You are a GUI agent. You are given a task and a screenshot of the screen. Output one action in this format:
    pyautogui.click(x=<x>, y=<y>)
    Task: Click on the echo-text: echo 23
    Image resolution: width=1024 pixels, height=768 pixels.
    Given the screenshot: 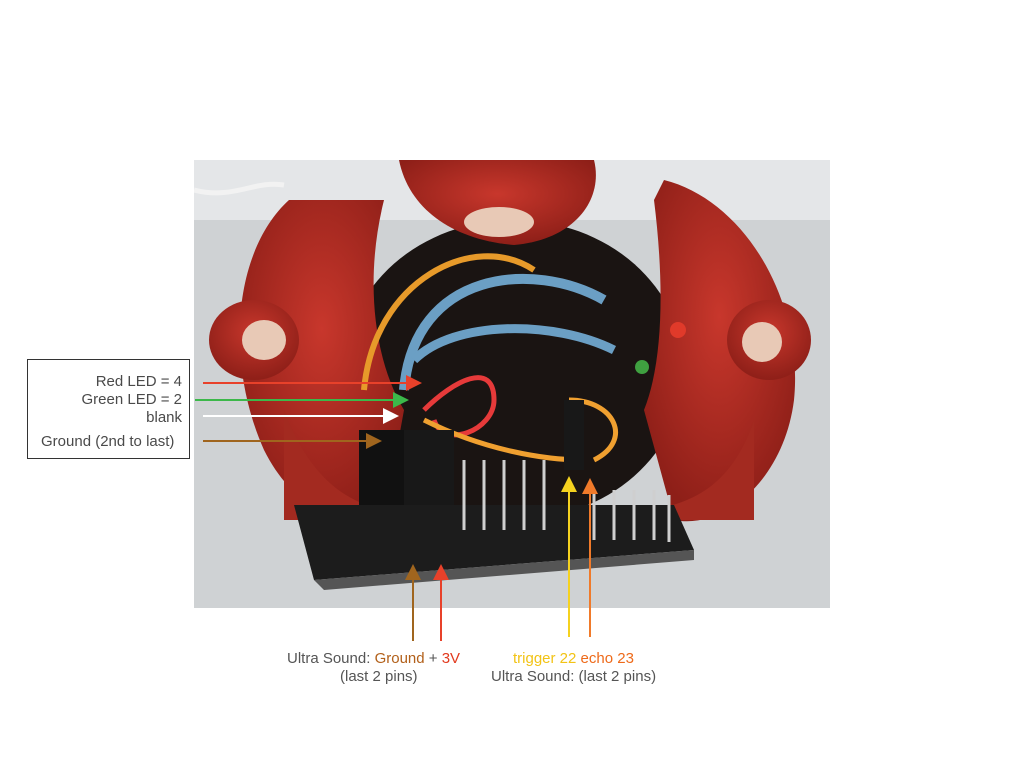 What is the action you would take?
    pyautogui.click(x=607, y=658)
    